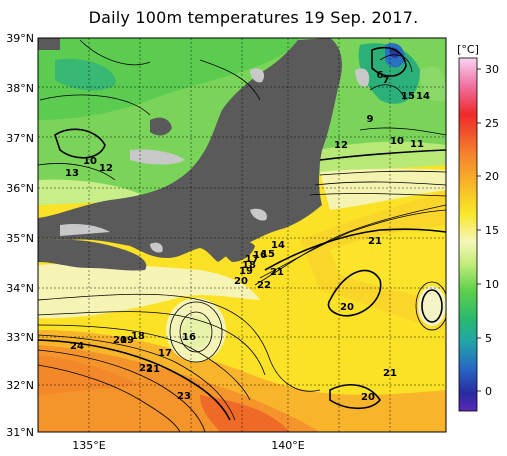 This screenshot has width=507, height=456. What do you see at coordinates (77, 346) in the screenshot?
I see `contour-label: 24` at bounding box center [77, 346].